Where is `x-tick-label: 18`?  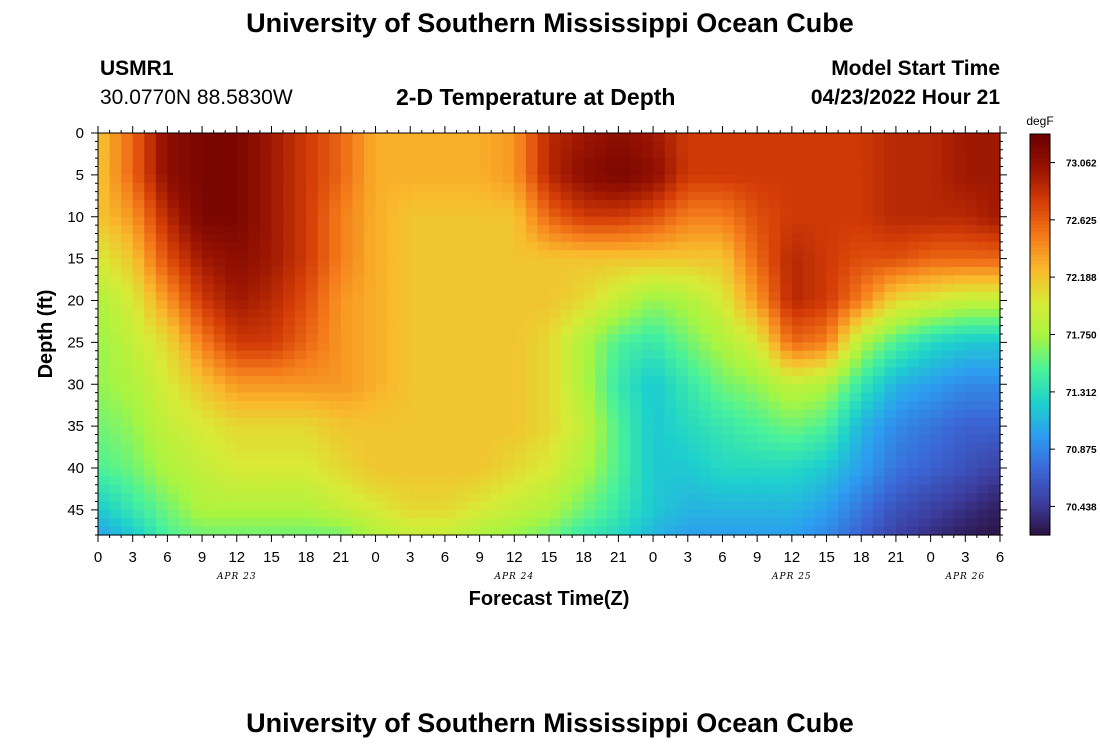
x-tick-label: 18 is located at coordinates (583, 557).